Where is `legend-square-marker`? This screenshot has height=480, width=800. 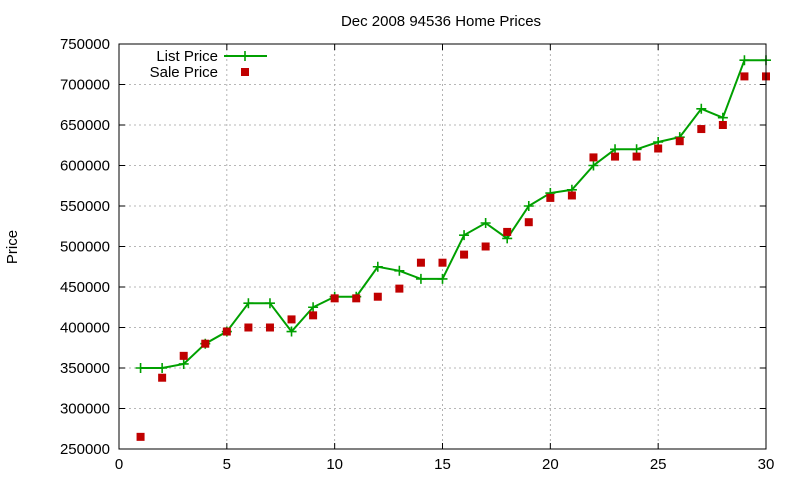 legend-square-marker is located at coordinates (245, 72).